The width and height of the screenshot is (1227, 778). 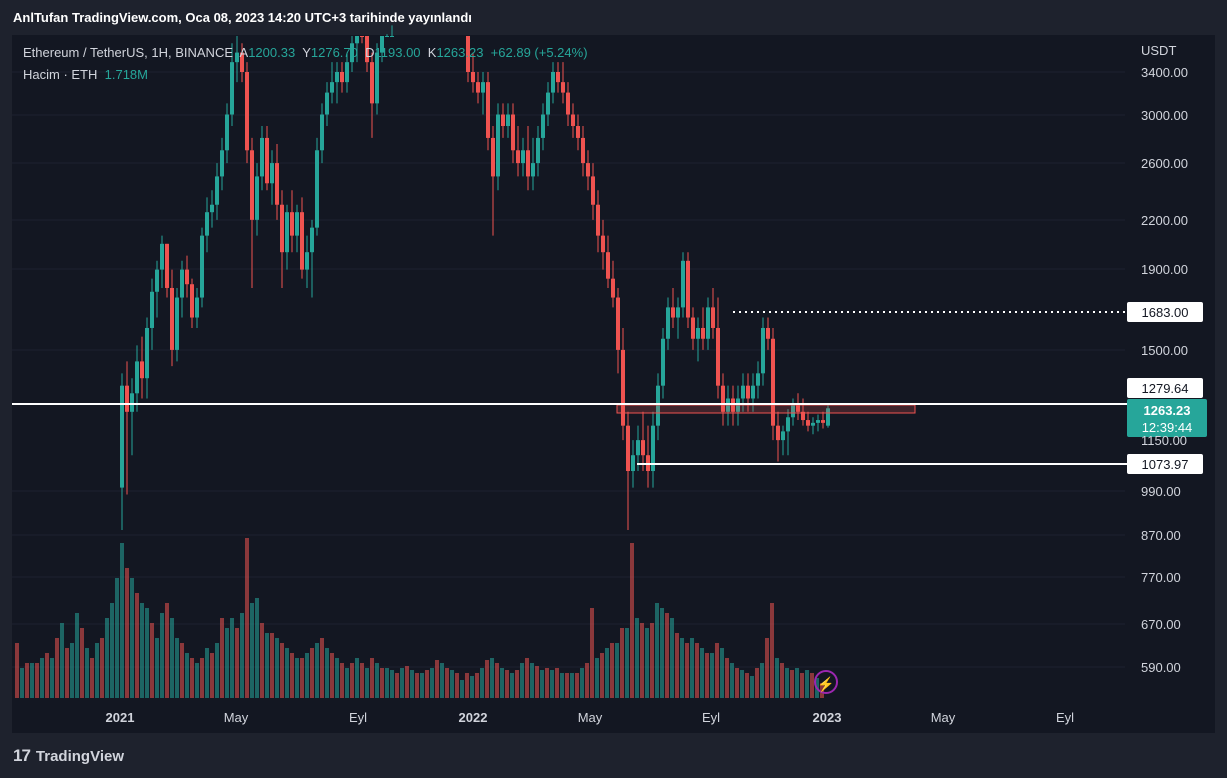 I want to click on price-label: 1073.97, so click(x=1165, y=464).